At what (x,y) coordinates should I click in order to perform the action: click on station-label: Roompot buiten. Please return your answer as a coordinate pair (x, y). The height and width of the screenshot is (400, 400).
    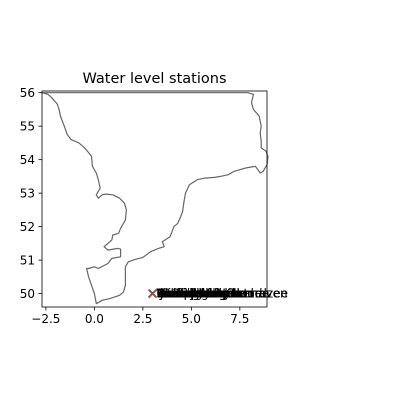
    Looking at the image, I should click on (204, 294).